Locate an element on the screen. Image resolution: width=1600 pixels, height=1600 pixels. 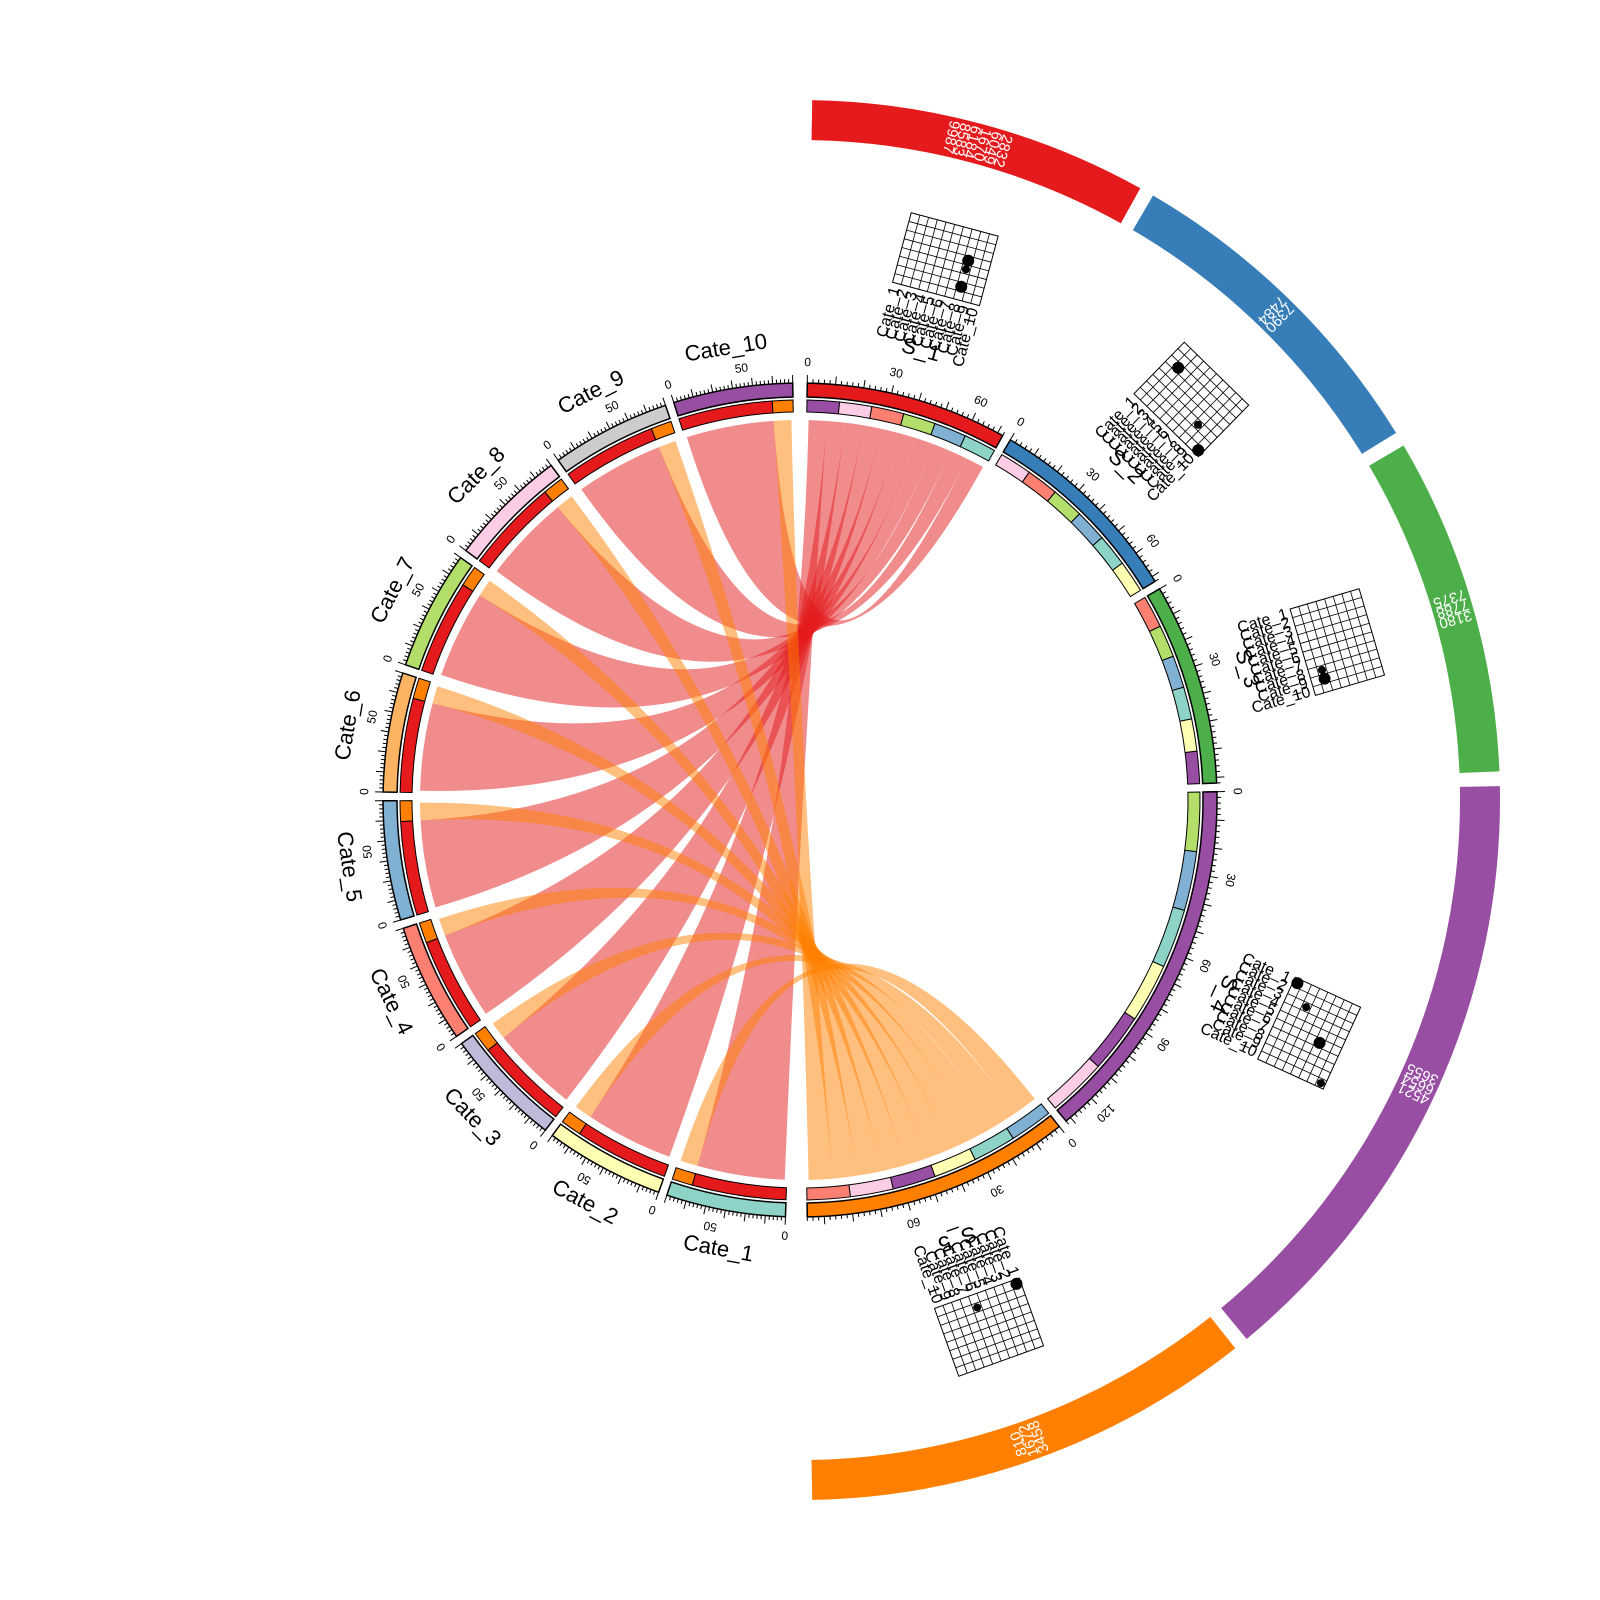
tick-label-Cate_9: 0 is located at coordinates (548, 444).